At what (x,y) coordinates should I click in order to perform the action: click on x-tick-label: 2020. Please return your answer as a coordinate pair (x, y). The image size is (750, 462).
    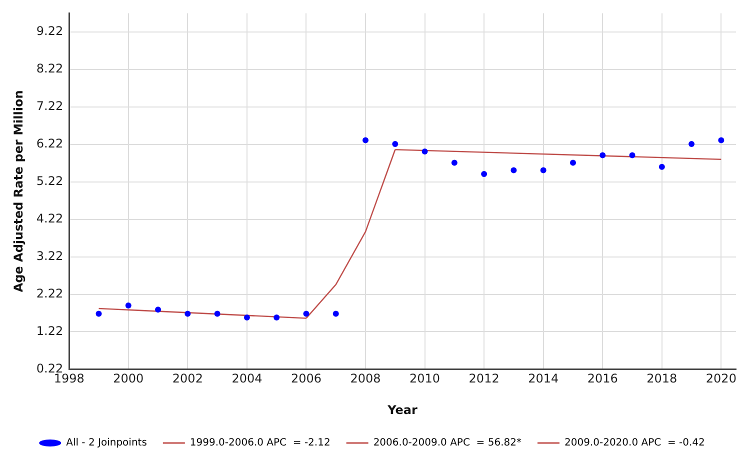
    Looking at the image, I should click on (721, 379).